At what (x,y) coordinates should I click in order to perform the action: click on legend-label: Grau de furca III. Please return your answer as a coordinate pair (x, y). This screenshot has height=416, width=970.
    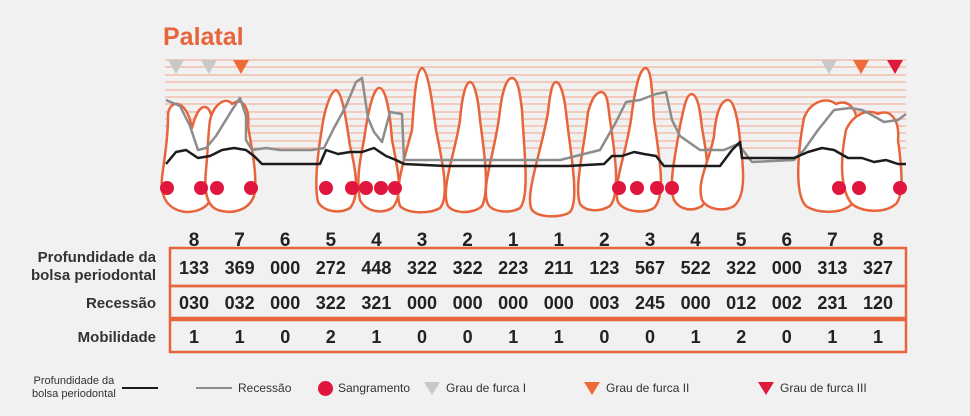
    Looking at the image, I should click on (823, 388).